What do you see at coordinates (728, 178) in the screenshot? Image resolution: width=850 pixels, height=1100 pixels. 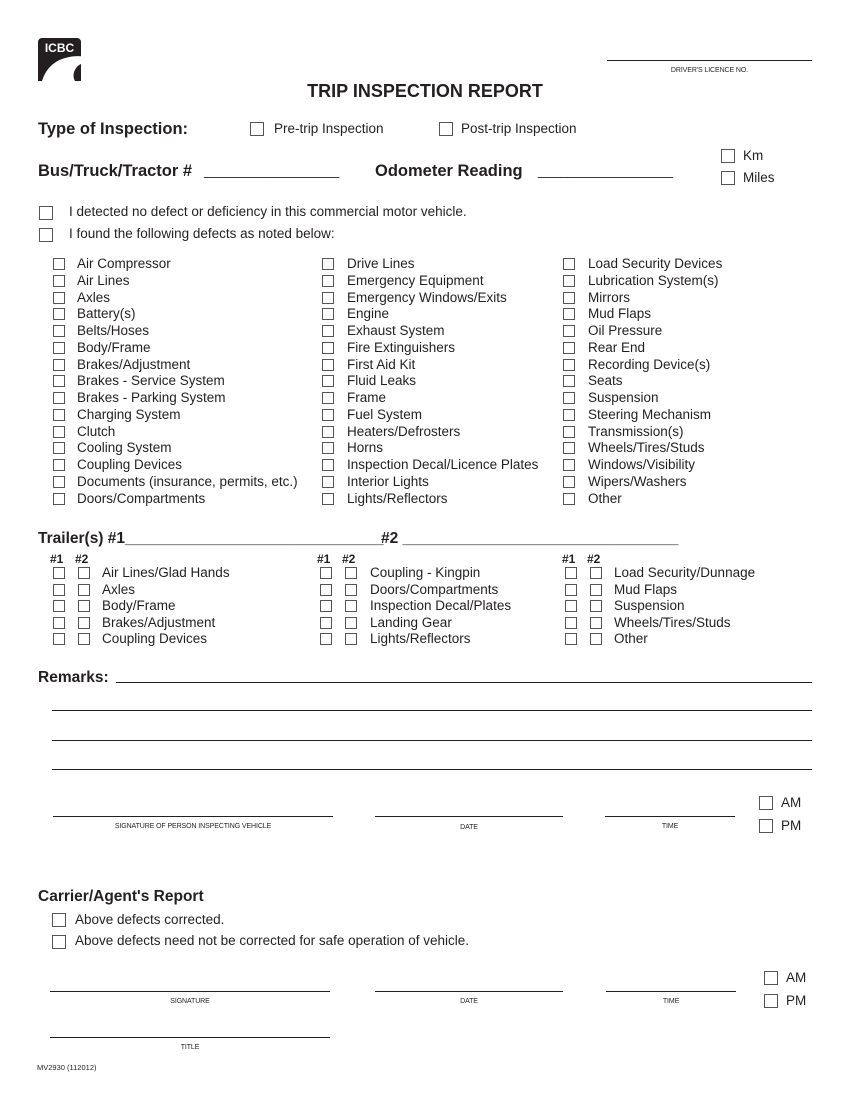 I see `miles-checkbox` at bounding box center [728, 178].